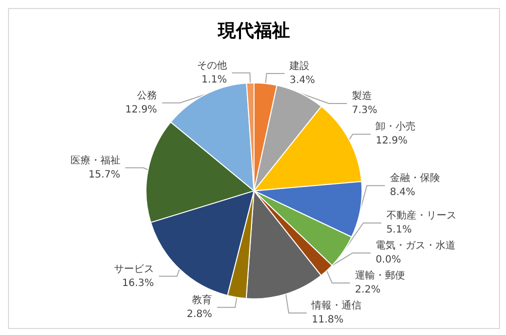 This screenshot has width=506, height=335. What do you see at coordinates (138, 283) in the screenshot?
I see `data-label: 16.3%` at bounding box center [138, 283].